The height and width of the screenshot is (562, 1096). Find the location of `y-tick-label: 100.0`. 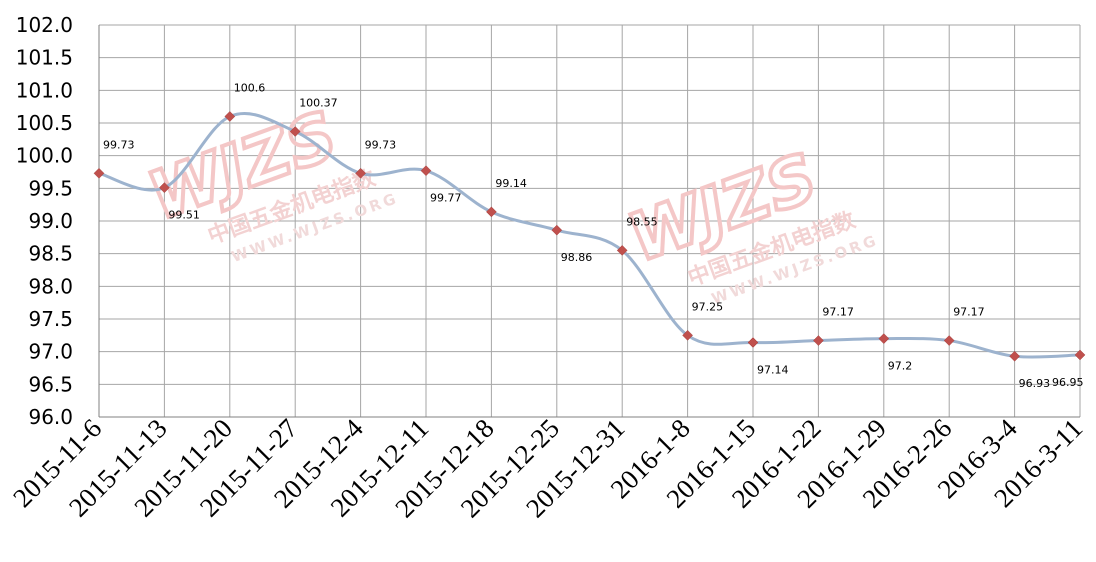

y-tick-label: 100.0 is located at coordinates (44, 156).